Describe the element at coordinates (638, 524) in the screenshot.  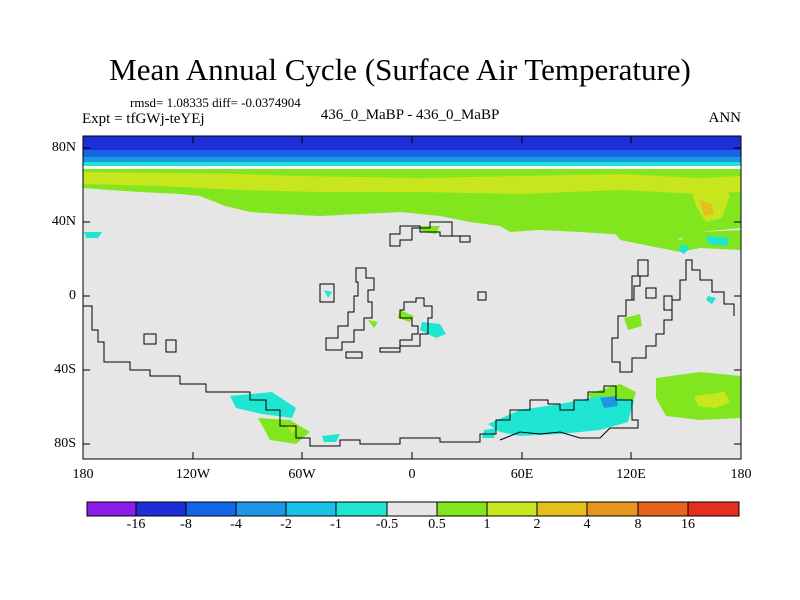
I see `colorbar-label: 8` at that location.